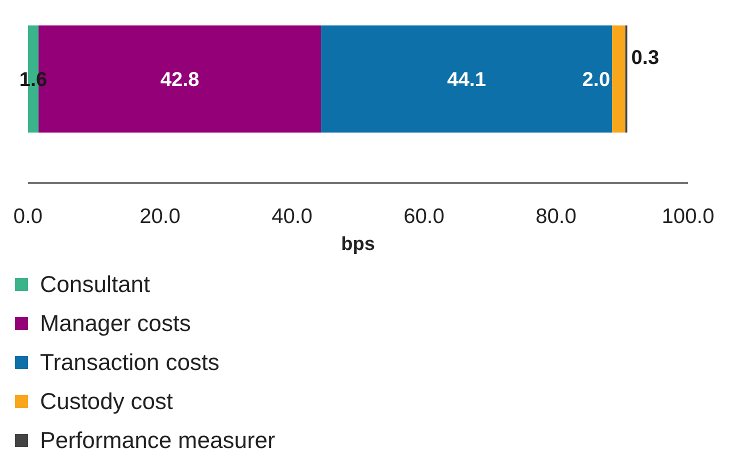  I want to click on data-label: 42.8, so click(180, 80).